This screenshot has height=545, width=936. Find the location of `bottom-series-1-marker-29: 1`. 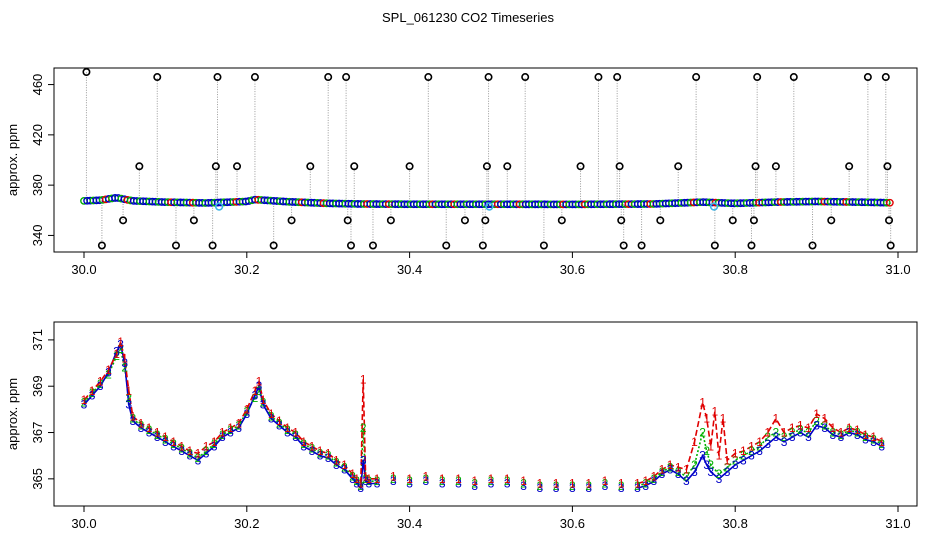

bottom-series-1-marker-29: 1 is located at coordinates (295, 433).